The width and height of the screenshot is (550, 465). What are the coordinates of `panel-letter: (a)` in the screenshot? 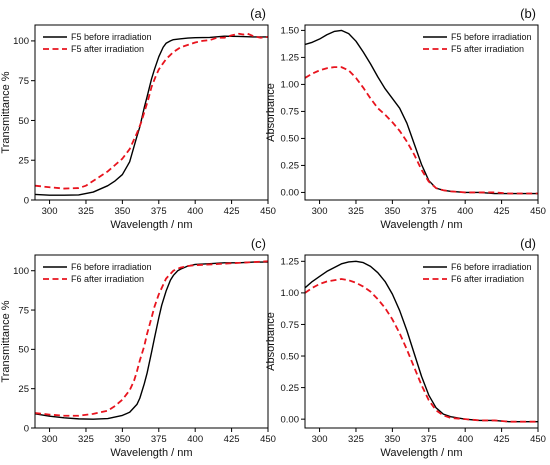 It's located at (258, 13).